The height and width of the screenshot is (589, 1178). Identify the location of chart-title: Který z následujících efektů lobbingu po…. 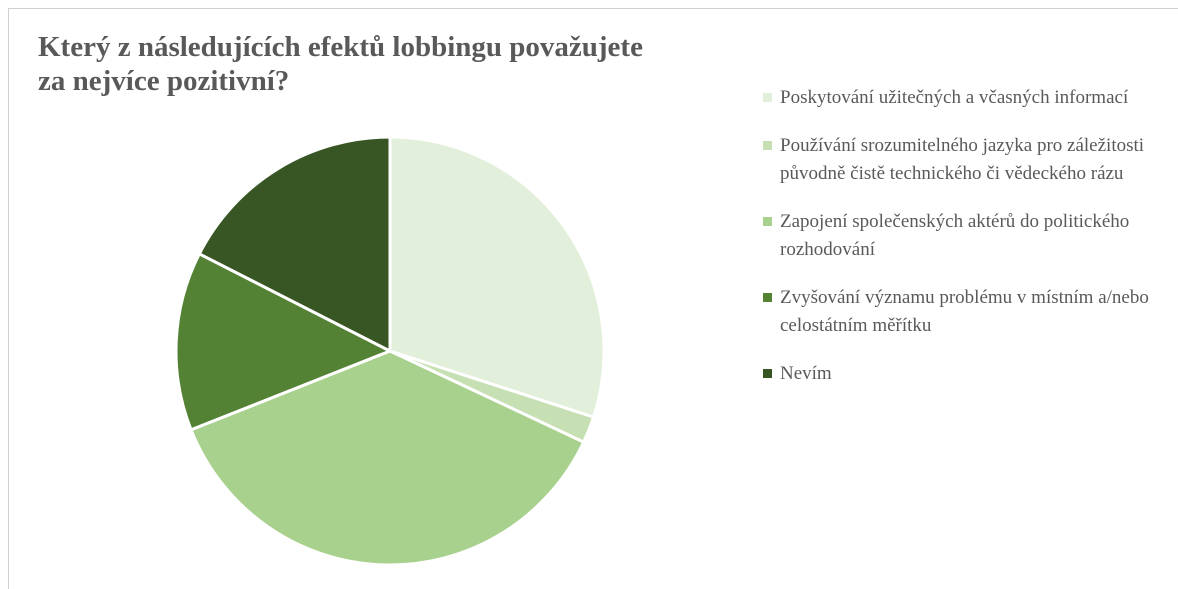
(340, 64).